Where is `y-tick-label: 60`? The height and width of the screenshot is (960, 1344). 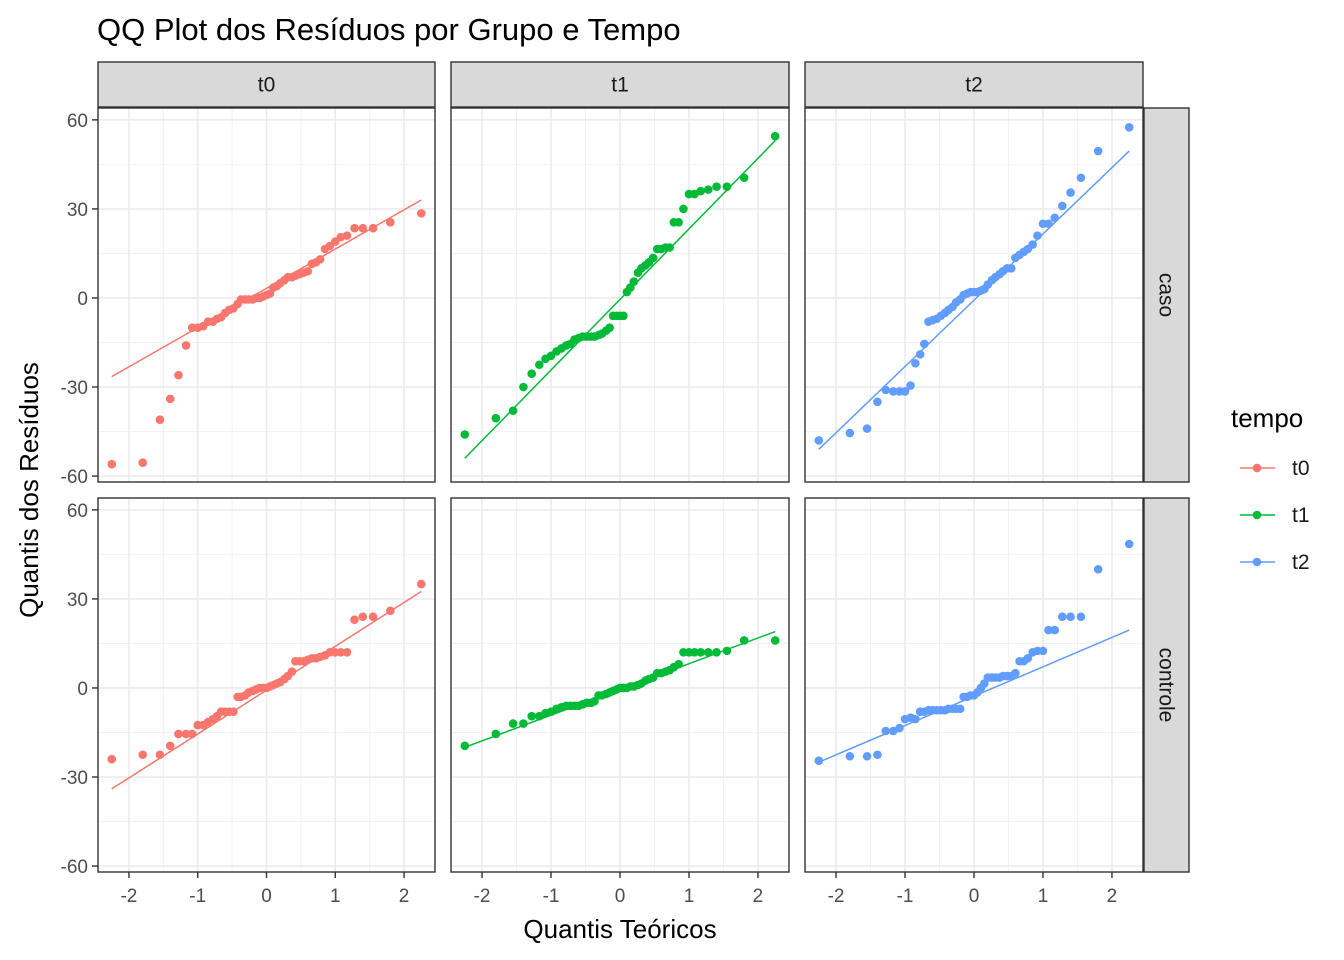
y-tick-label: 60 is located at coordinates (77, 121).